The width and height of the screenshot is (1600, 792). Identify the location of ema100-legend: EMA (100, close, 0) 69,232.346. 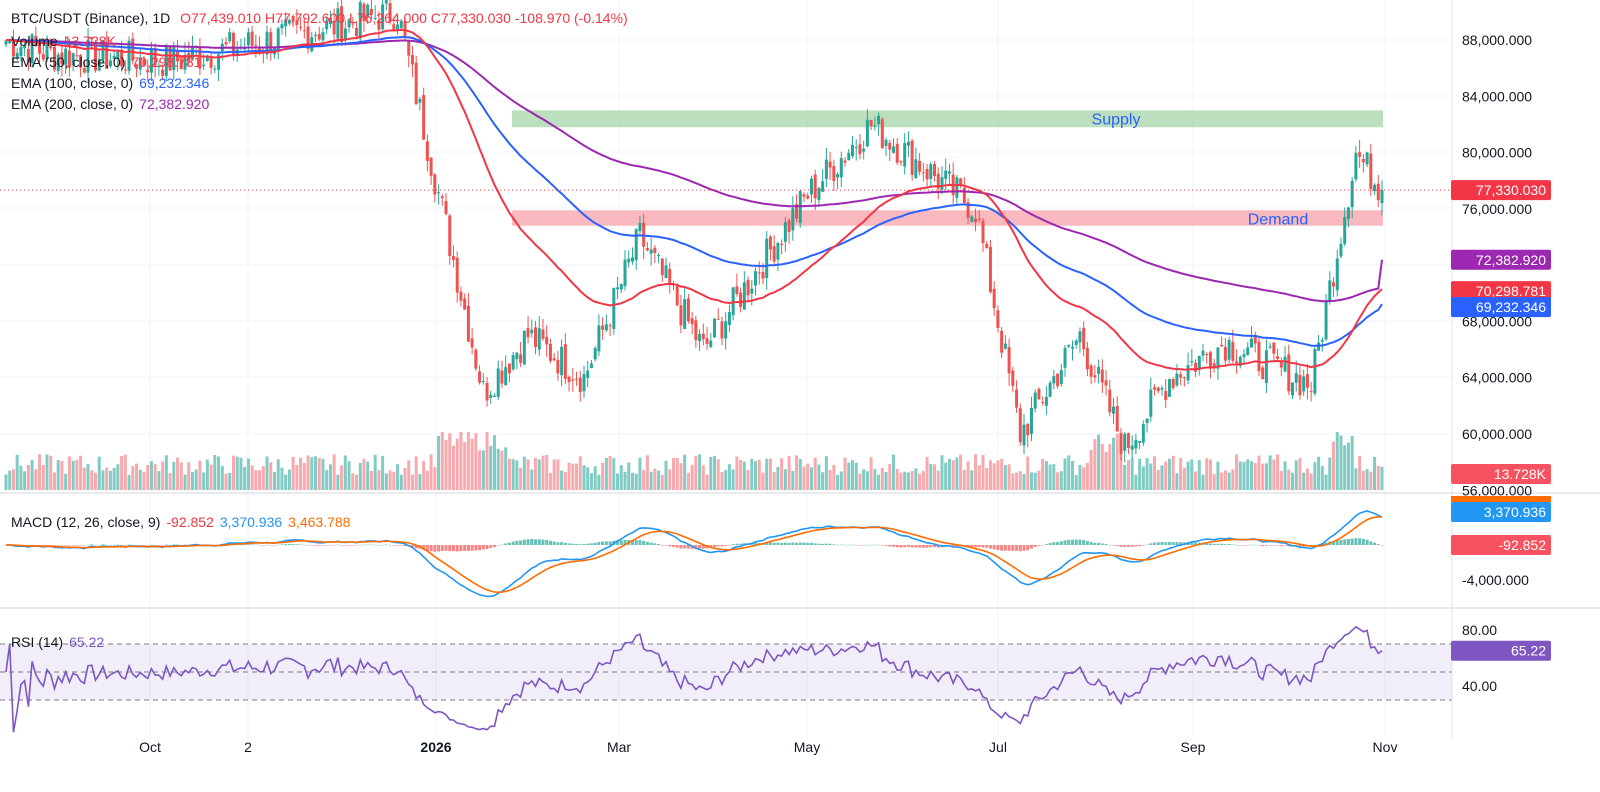
(110, 83).